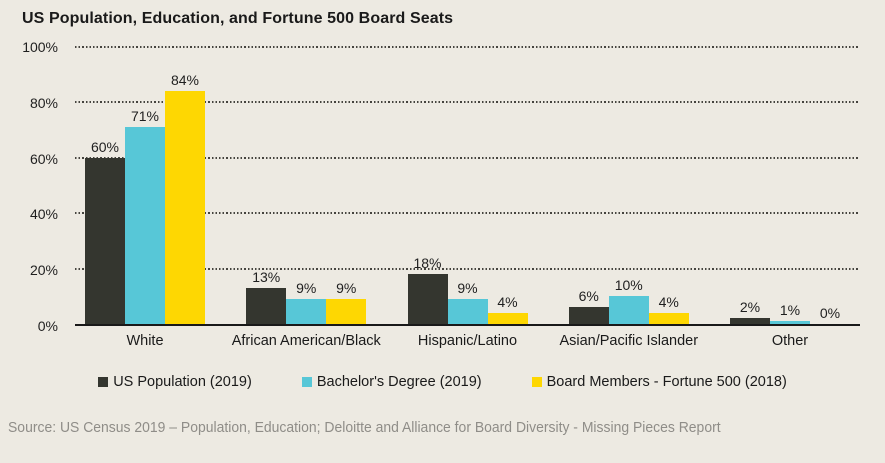 The width and height of the screenshot is (885, 463). I want to click on bar-slot: 10%, so click(628, 185).